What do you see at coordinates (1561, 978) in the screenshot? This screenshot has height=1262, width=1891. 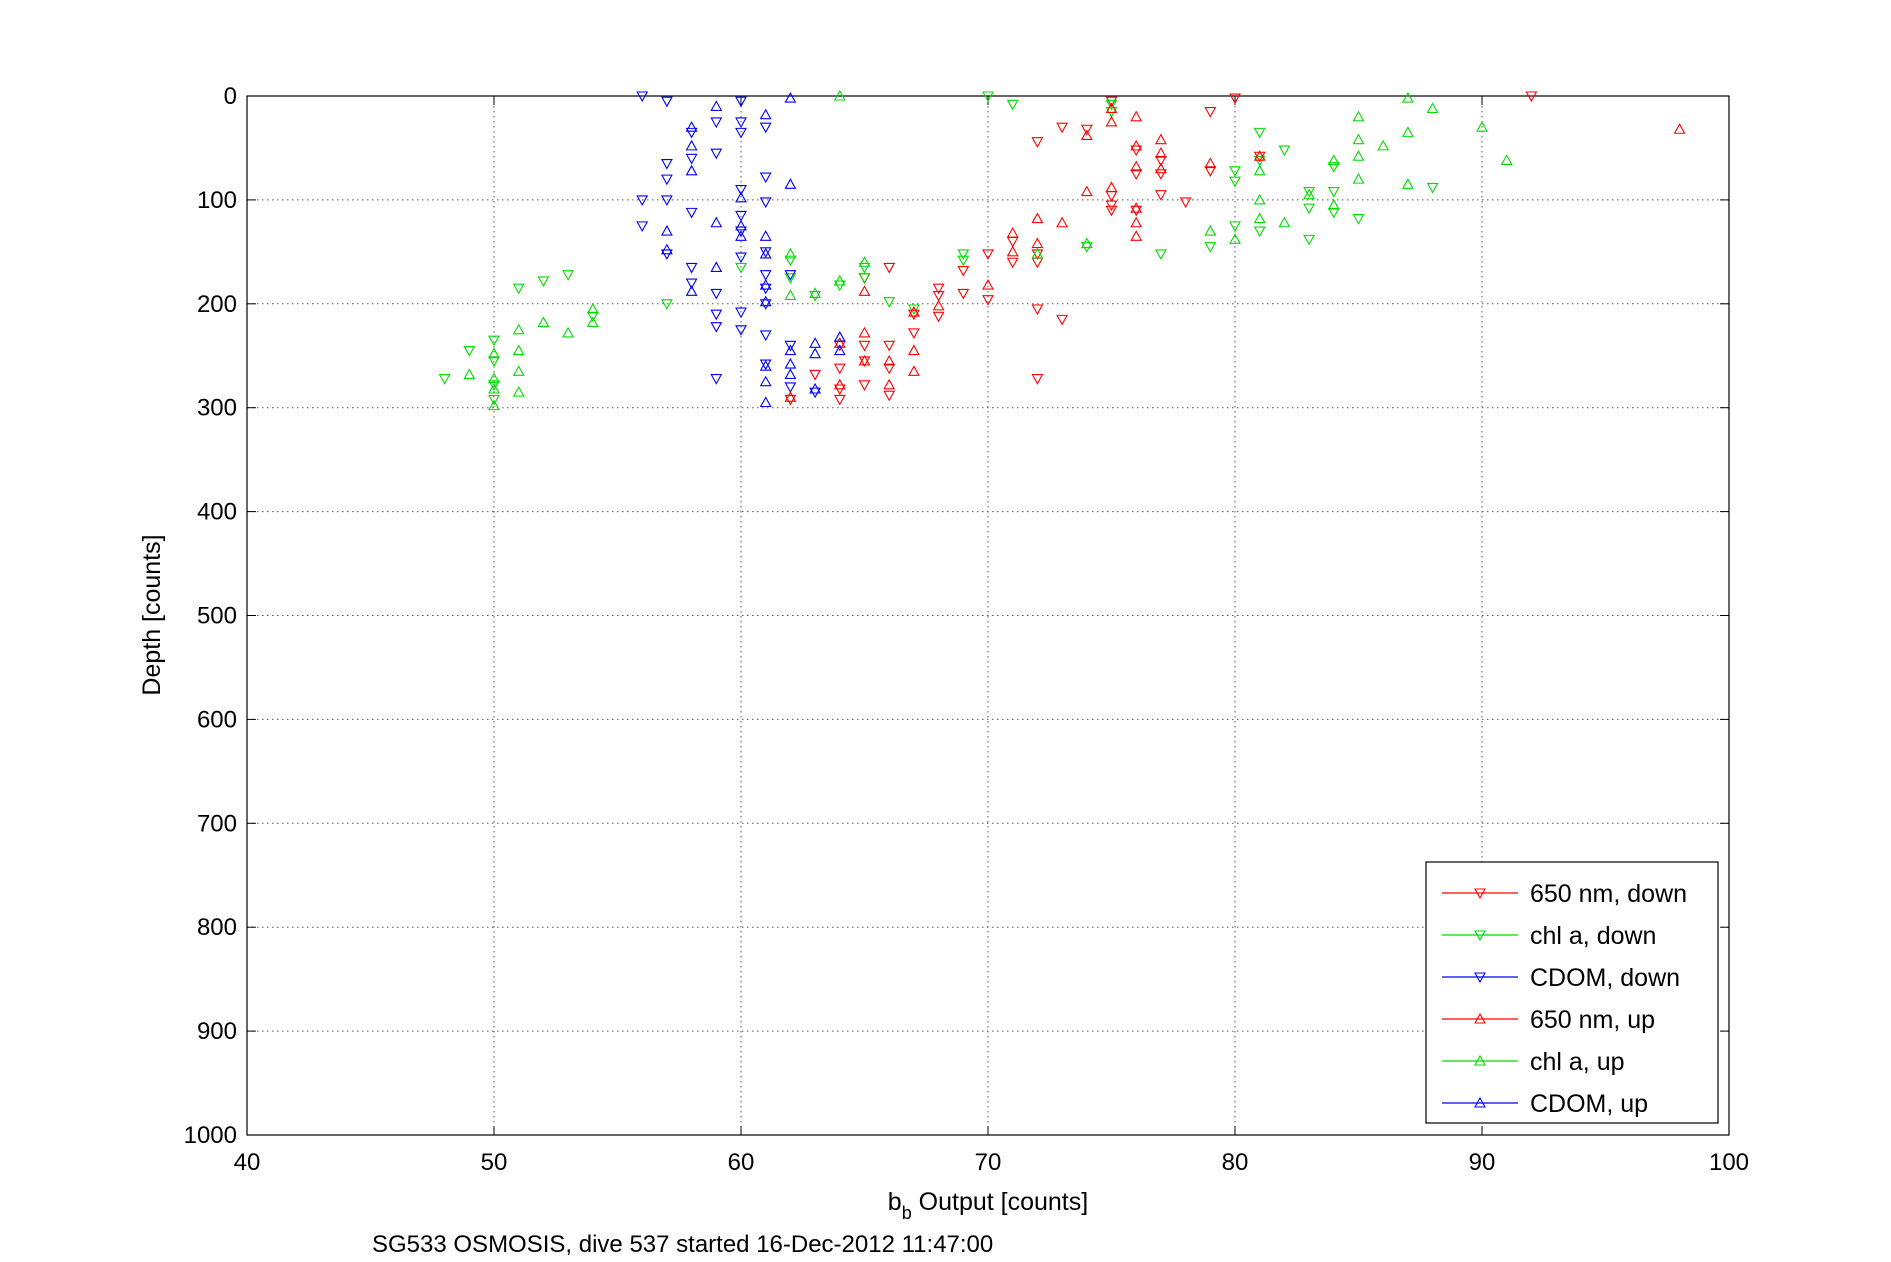 I see `legend-item: CDOM, down` at bounding box center [1561, 978].